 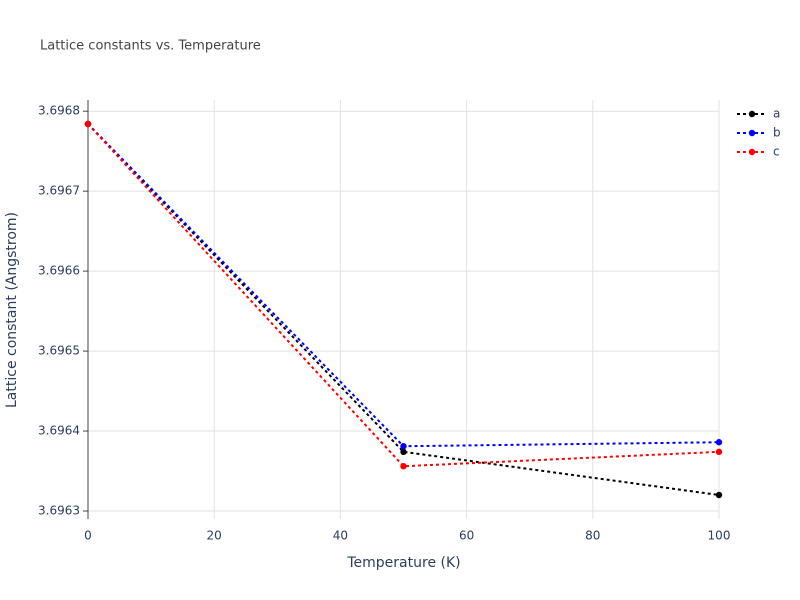 What do you see at coordinates (719, 536) in the screenshot?
I see `x-tick-label: 100` at bounding box center [719, 536].